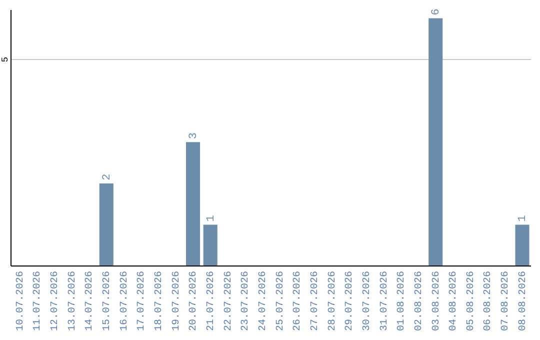 The image size is (540, 340). What do you see at coordinates (488, 301) in the screenshot?
I see `x-tick-label: 06.08.2026` at bounding box center [488, 301].